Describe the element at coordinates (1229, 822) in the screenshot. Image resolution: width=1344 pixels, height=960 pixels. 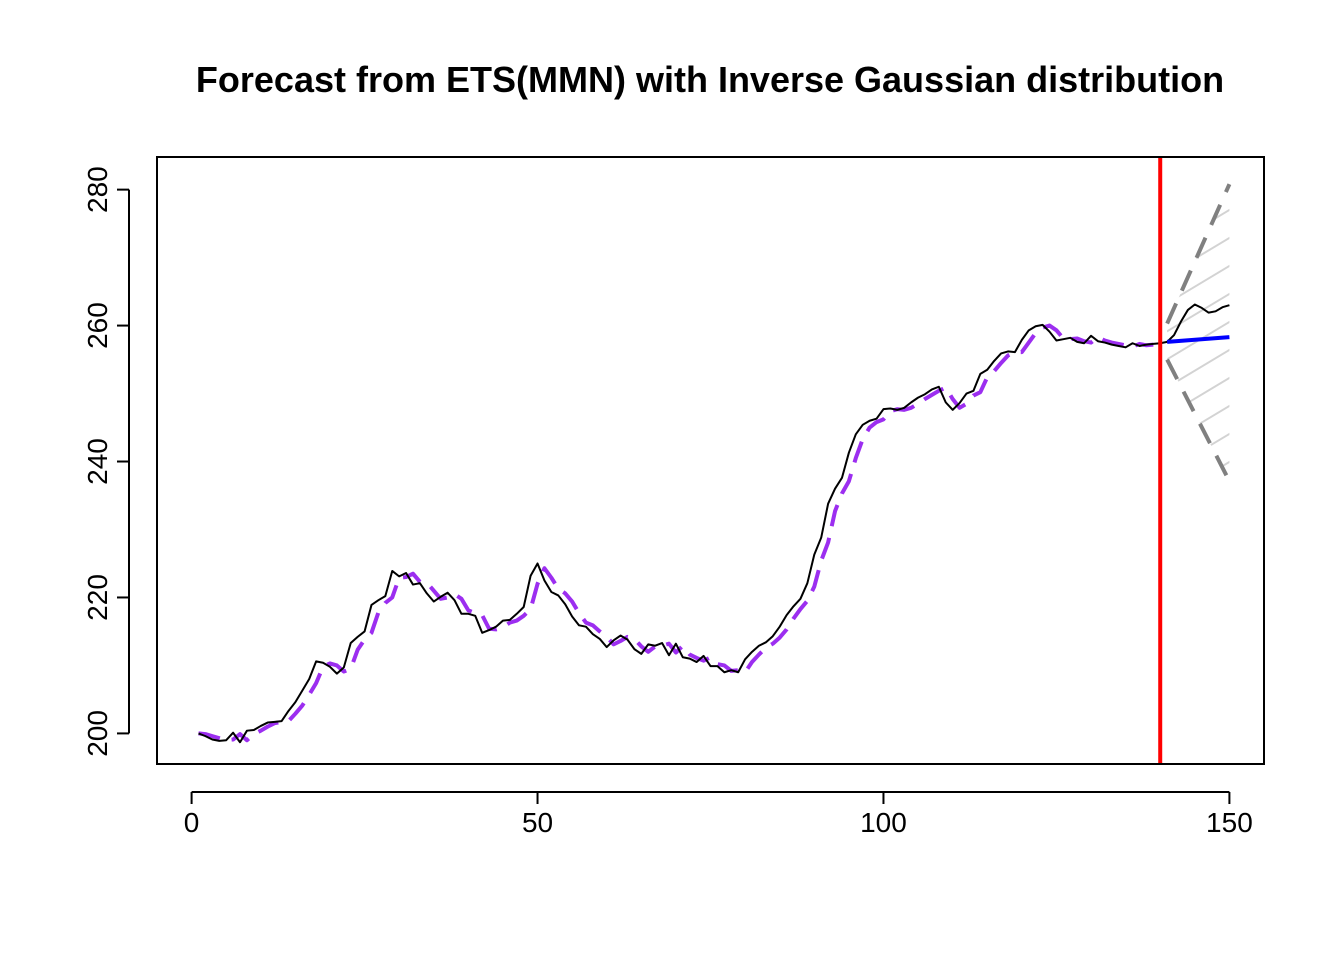
I see `x-tick-label: 150` at that location.